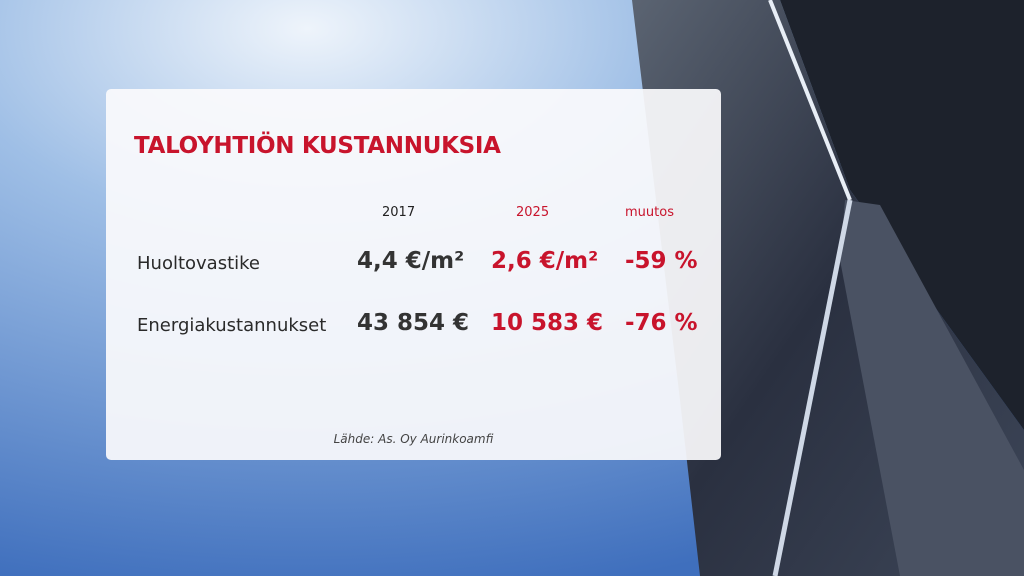  Describe the element at coordinates (661, 323) in the screenshot. I see `cell: -76 %` at that location.